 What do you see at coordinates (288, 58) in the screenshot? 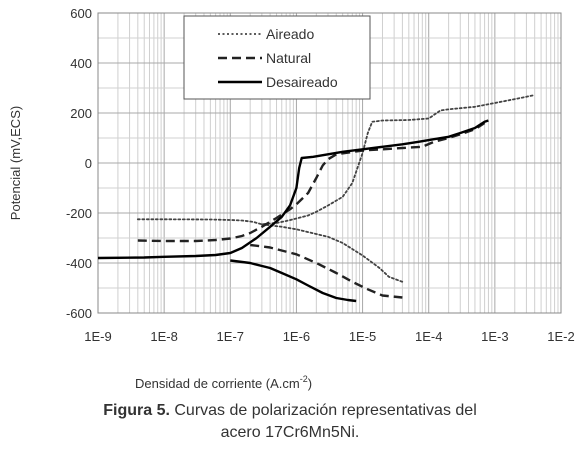
I see `legend-label-natural: Natural` at bounding box center [288, 58].